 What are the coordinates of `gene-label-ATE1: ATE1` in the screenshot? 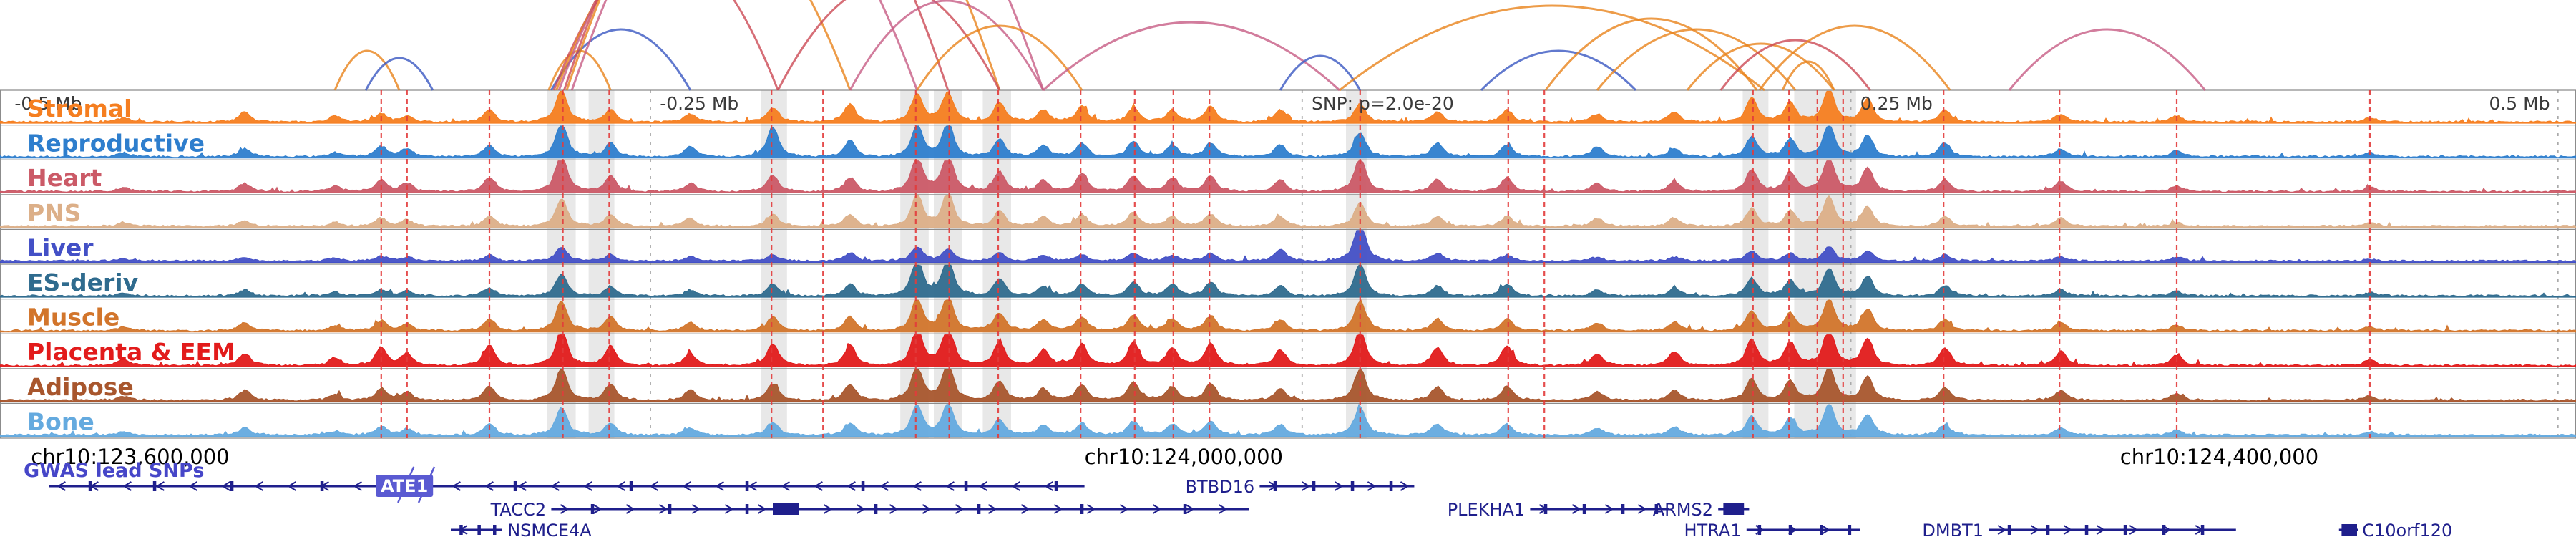 It's located at (404, 486).